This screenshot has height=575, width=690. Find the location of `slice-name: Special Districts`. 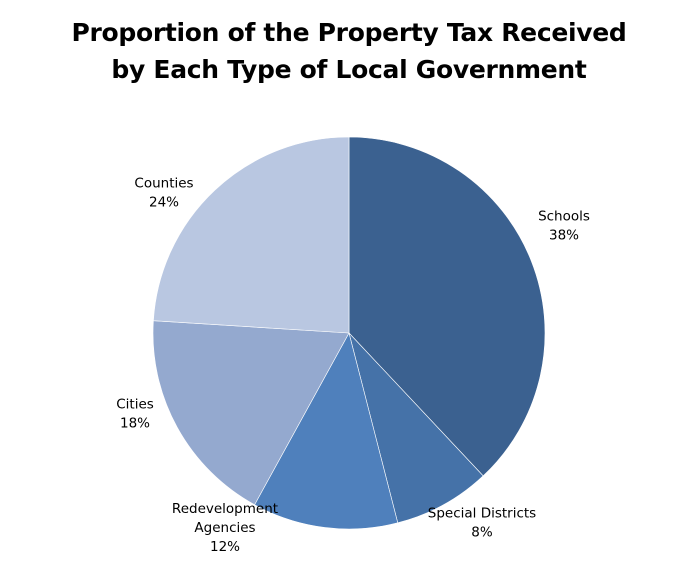

slice-name: Special Districts is located at coordinates (482, 514).